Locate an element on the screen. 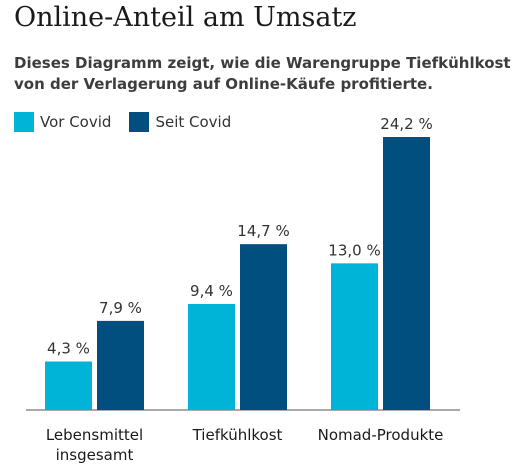 Image resolution: width=522 pixels, height=465 pixels. data-label-seit-covid-0: 7,9 % is located at coordinates (120, 308).